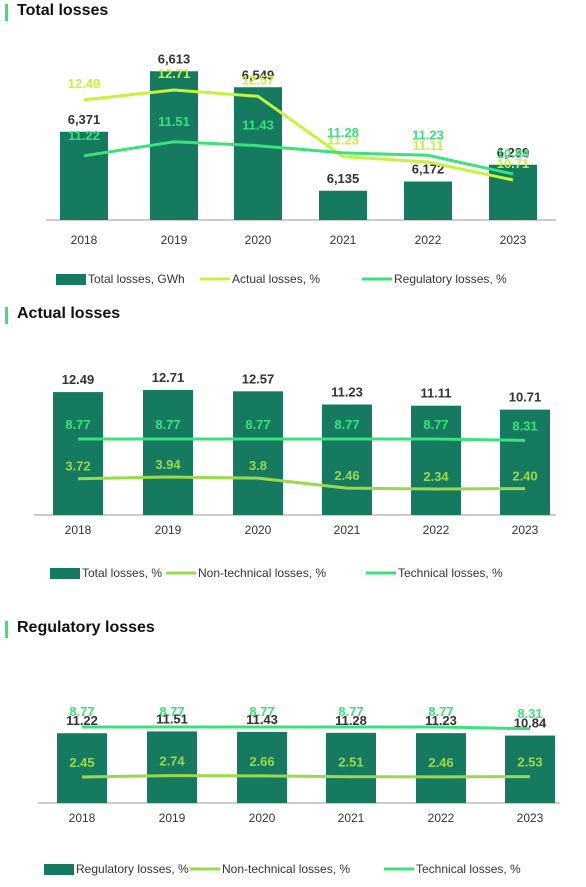  Describe the element at coordinates (122, 573) in the screenshot. I see `legend-label: Total losses, %` at that location.